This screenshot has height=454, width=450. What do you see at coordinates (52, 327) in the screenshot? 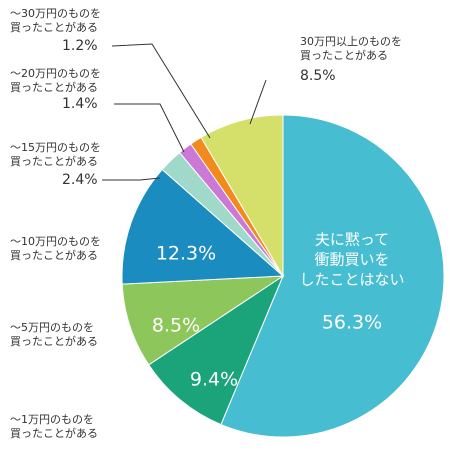
I see `category-label: 〜5万円のものを` at bounding box center [52, 327].